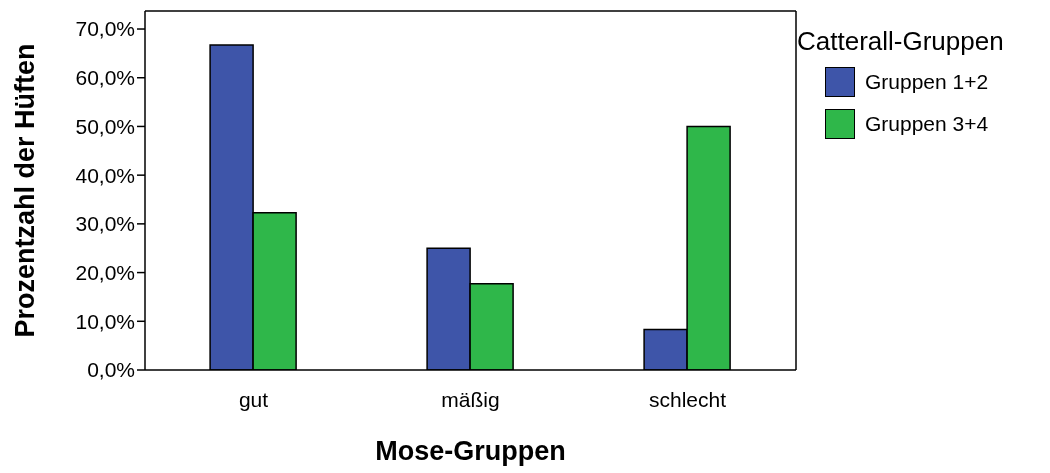 The image size is (1050, 473). What do you see at coordinates (105, 321) in the screenshot?
I see `y-tick-label: 10,0%` at bounding box center [105, 321].